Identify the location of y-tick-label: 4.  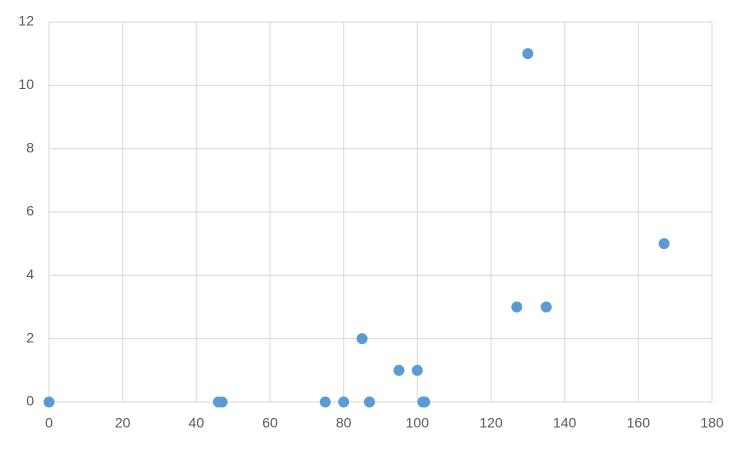
(30, 274).